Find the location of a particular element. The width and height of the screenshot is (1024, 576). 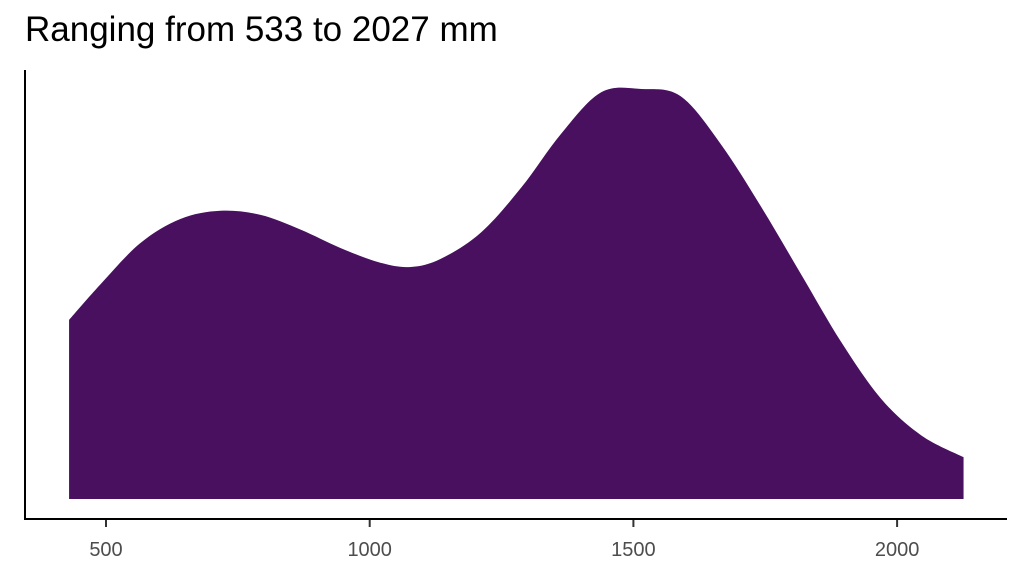

x-tick-label: 2000 is located at coordinates (897, 550).